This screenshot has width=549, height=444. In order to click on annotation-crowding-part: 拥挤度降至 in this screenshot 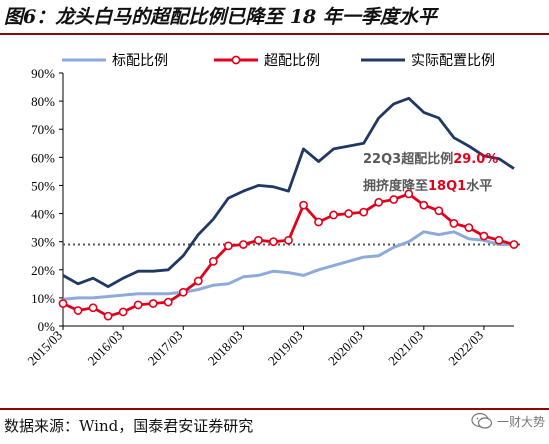, I will do `click(395, 186)`.